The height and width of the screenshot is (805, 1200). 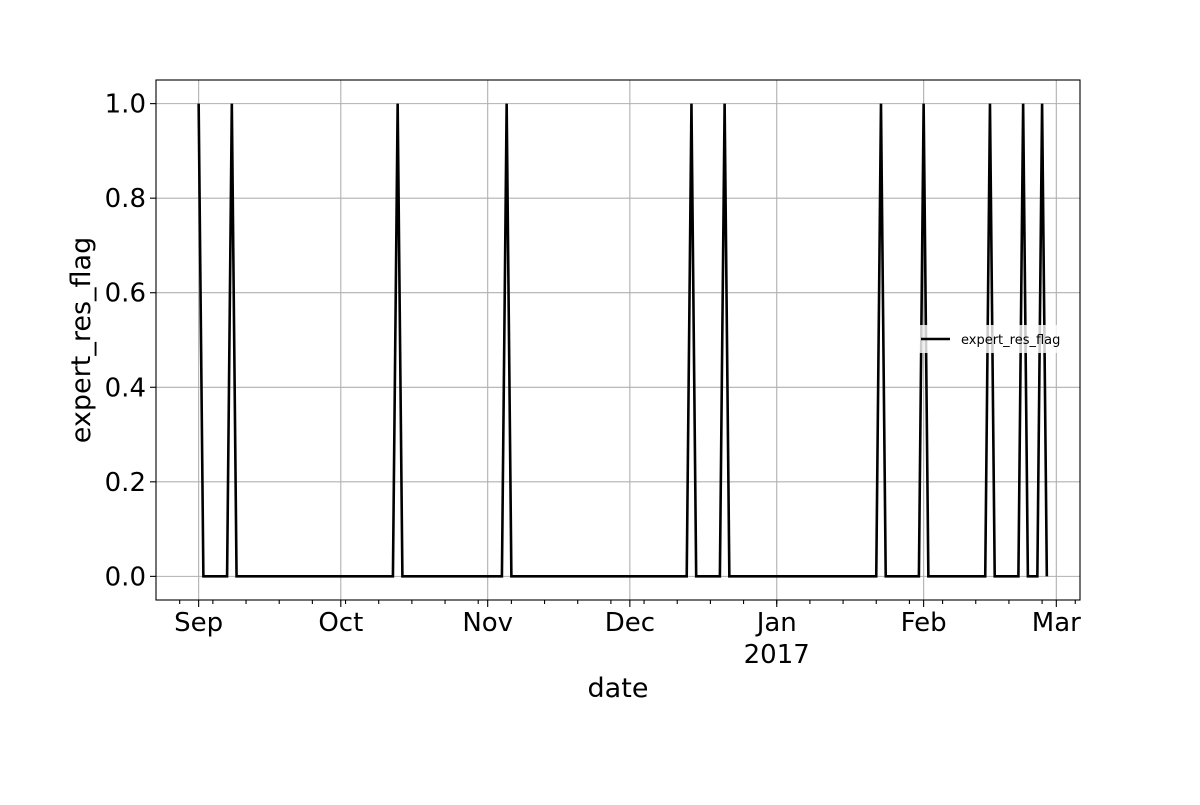 What do you see at coordinates (630, 623) in the screenshot?
I see `x-tick-label: Dec` at bounding box center [630, 623].